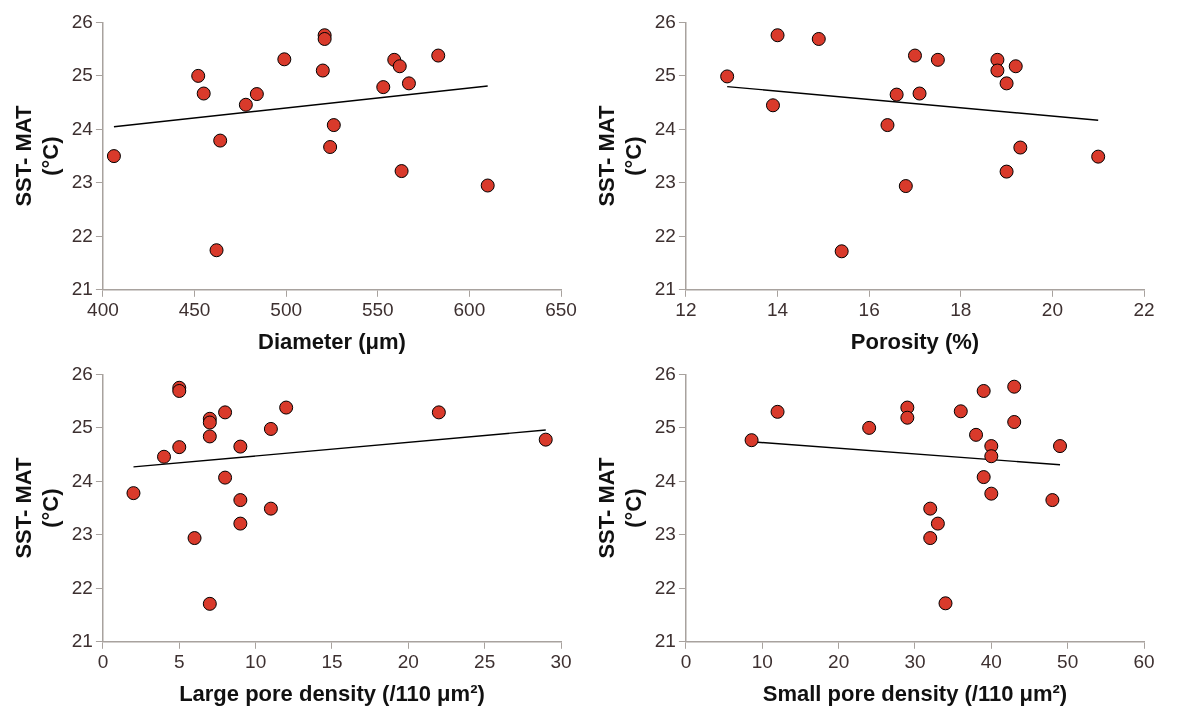 The width and height of the screenshot is (1182, 721). What do you see at coordinates (561, 310) in the screenshot?
I see `x-tick-label: 650` at bounding box center [561, 310].